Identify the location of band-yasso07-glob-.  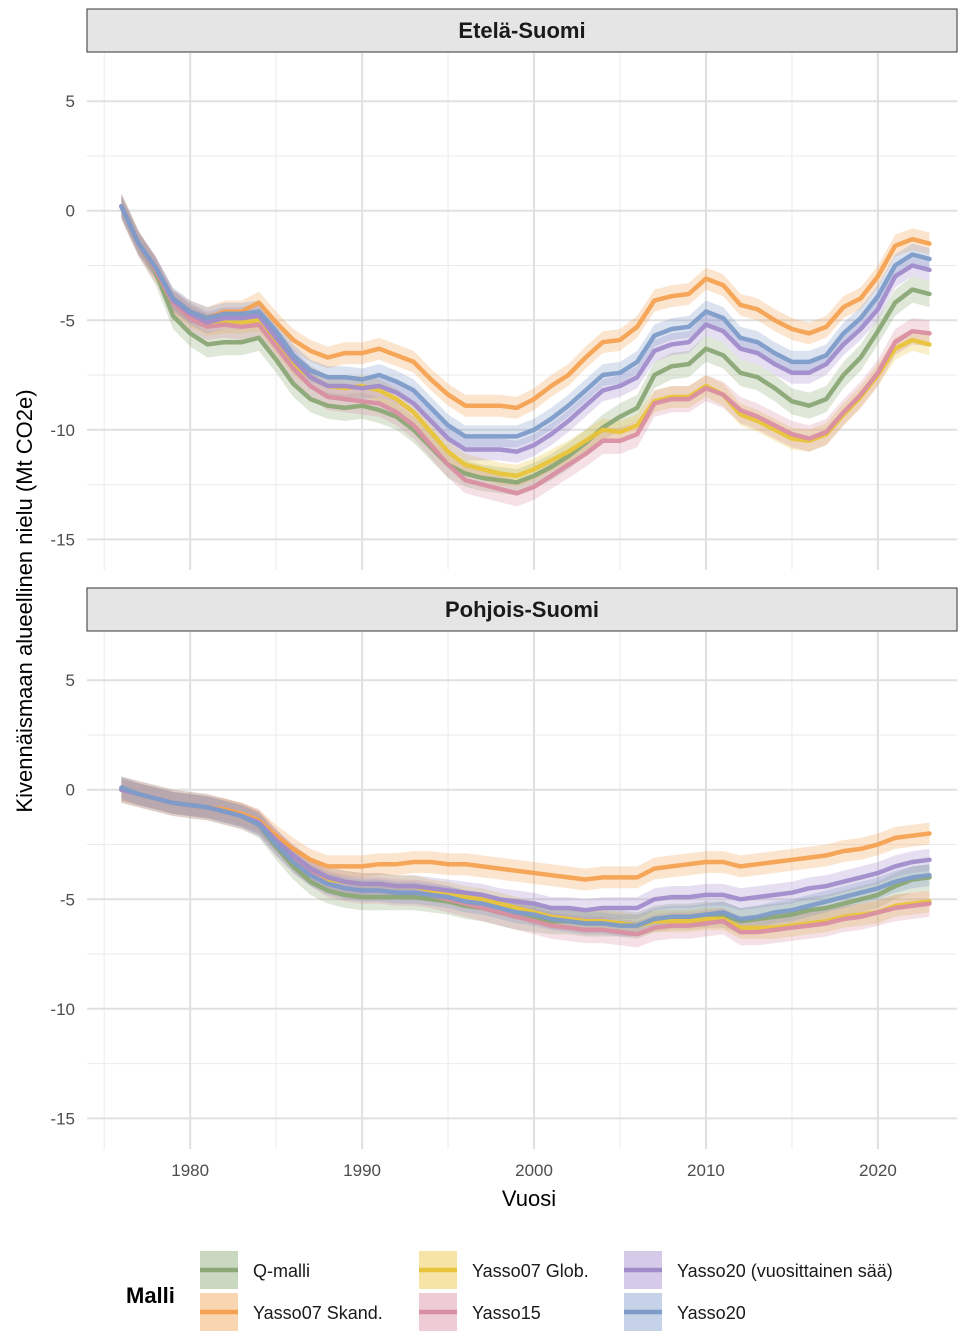
(525, 858).